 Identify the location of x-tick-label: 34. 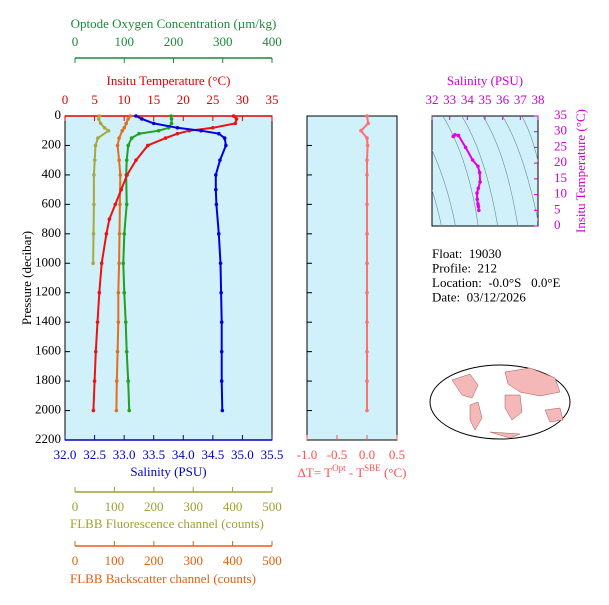
(468, 99).